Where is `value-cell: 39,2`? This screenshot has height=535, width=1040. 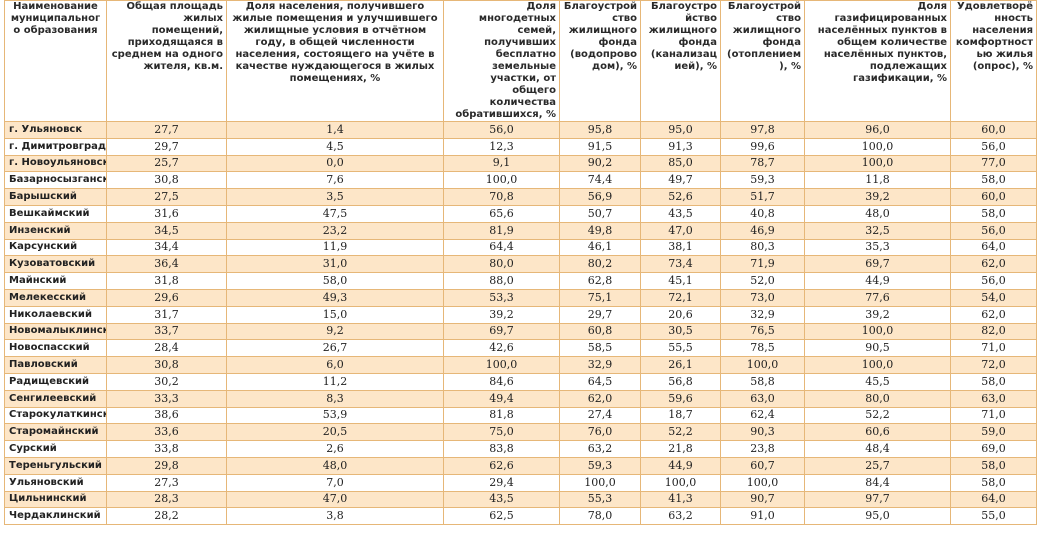 value-cell: 39,2 is located at coordinates (501, 314).